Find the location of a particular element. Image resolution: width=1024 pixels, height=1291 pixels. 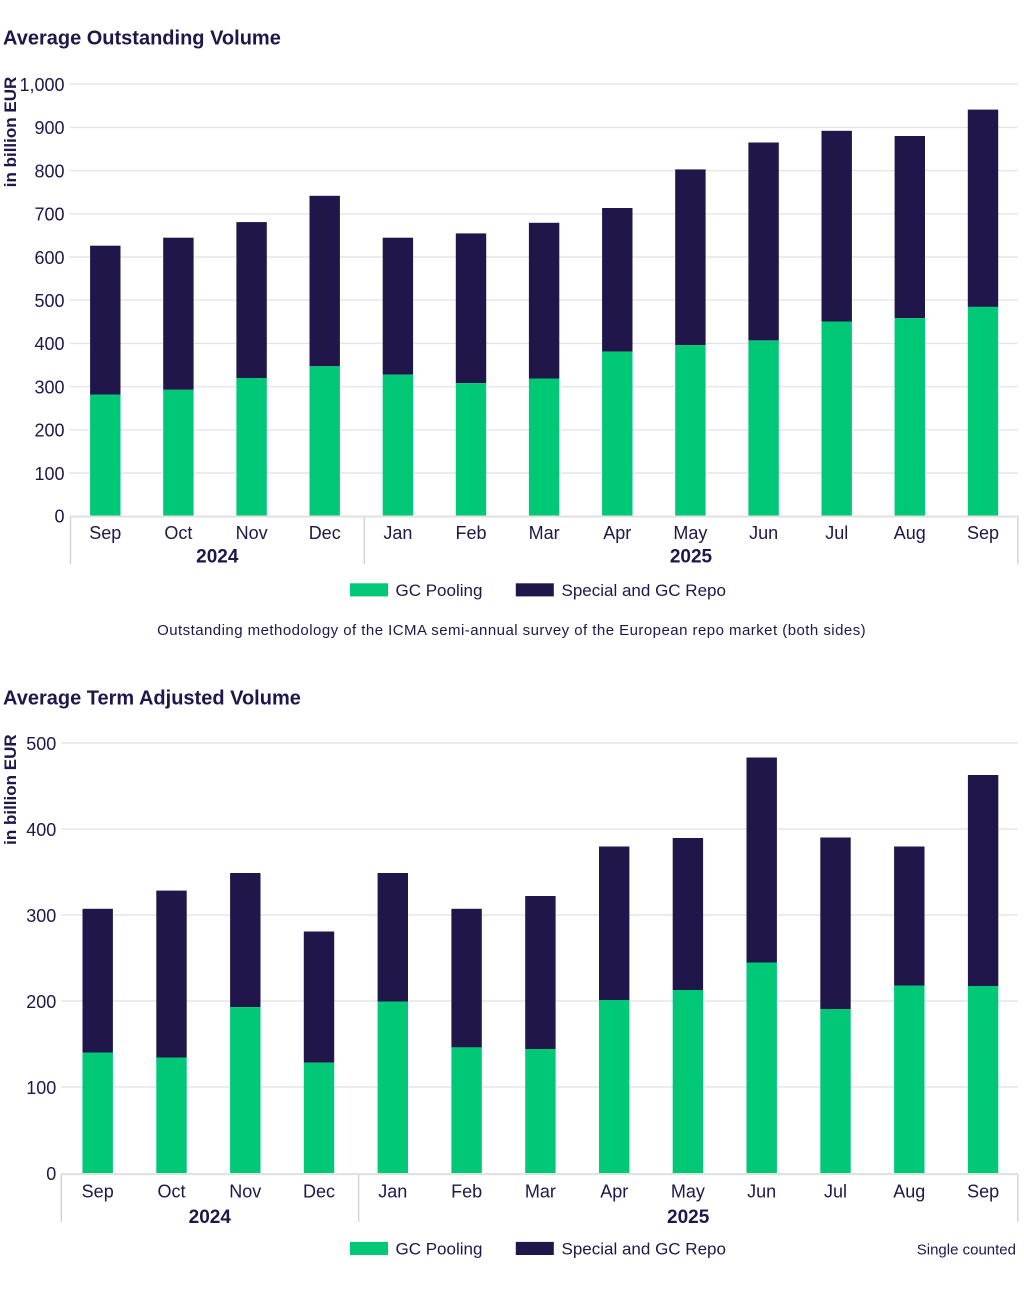

svg-text: 700 is located at coordinates (49, 215).